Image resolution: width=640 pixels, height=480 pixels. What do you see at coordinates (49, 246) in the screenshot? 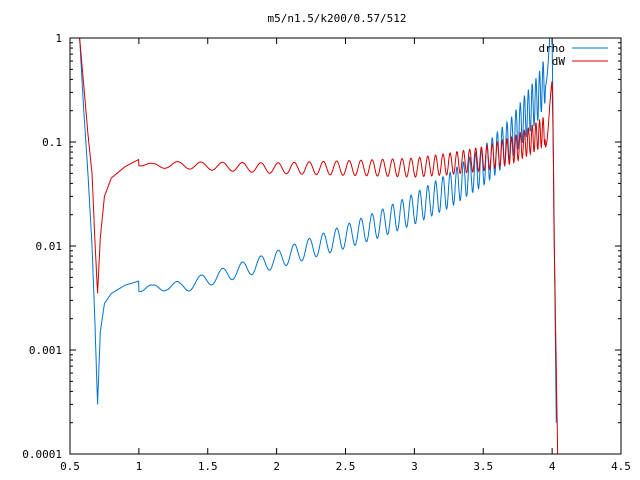
I see `y-tick-label: 0.01` at bounding box center [49, 246].